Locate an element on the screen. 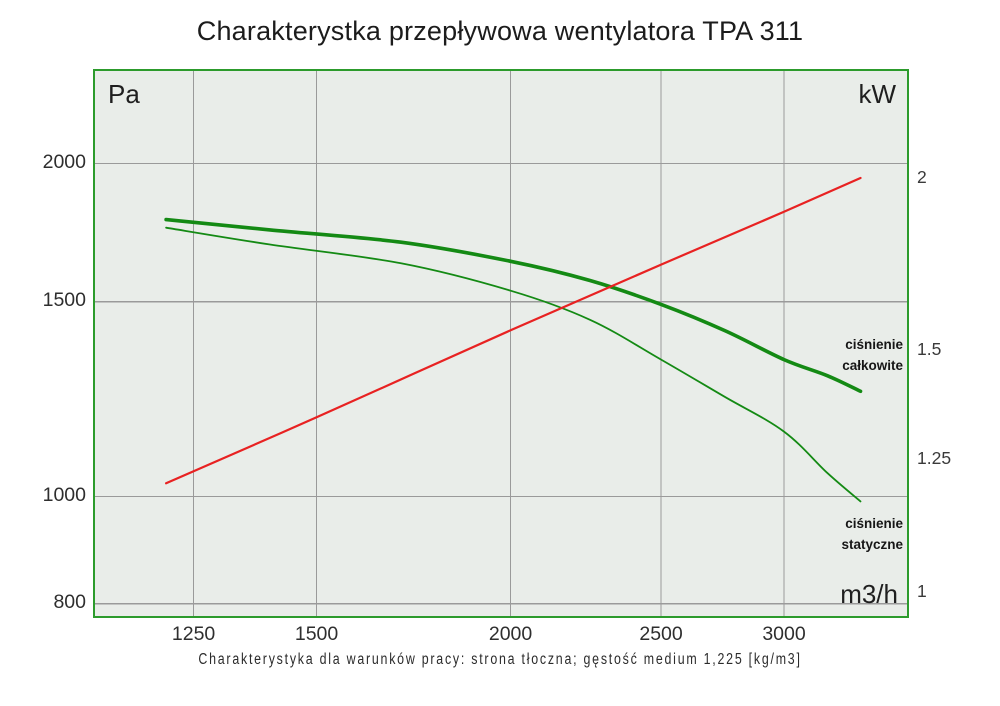 The width and height of the screenshot is (1000, 706). x-axis-tick-2000: 2000 is located at coordinates (510, 634).